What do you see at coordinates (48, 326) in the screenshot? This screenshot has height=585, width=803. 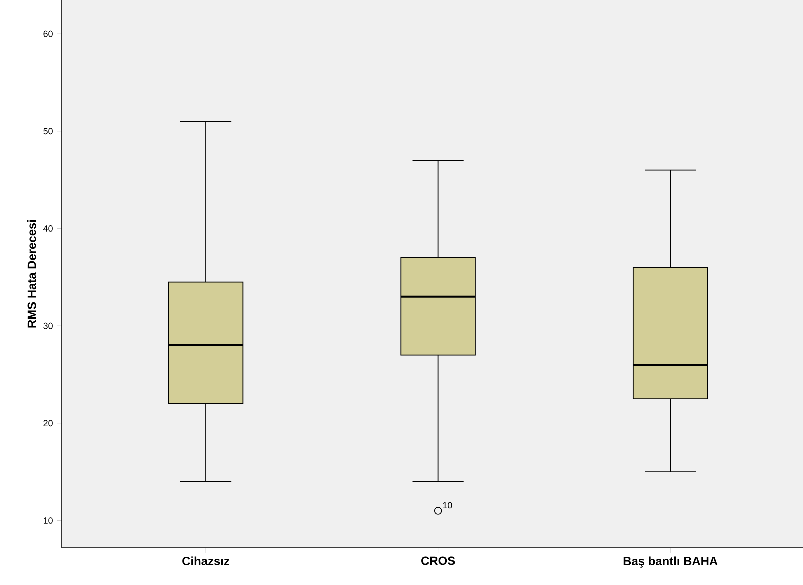 I see `y-tick-label: 30` at bounding box center [48, 326].